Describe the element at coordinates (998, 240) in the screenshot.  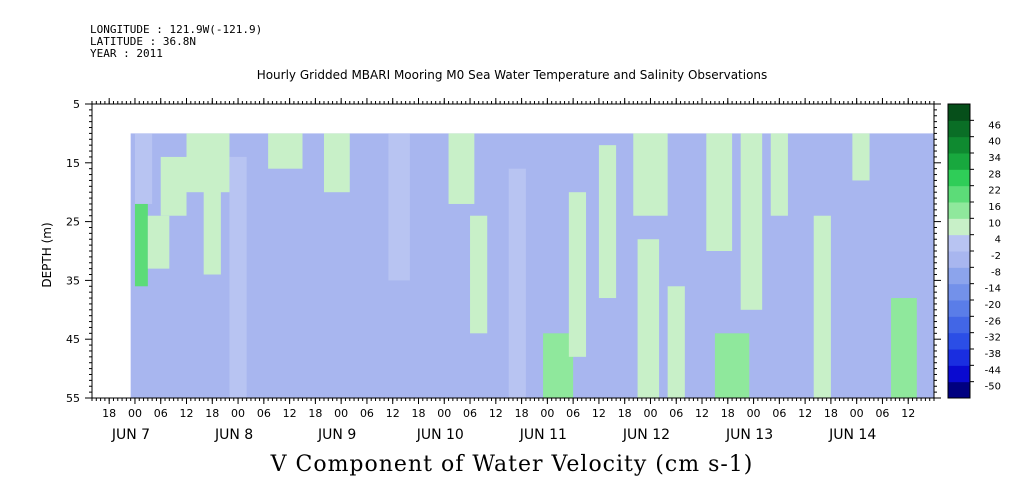
I see `colorbar-label: 4` at that location.